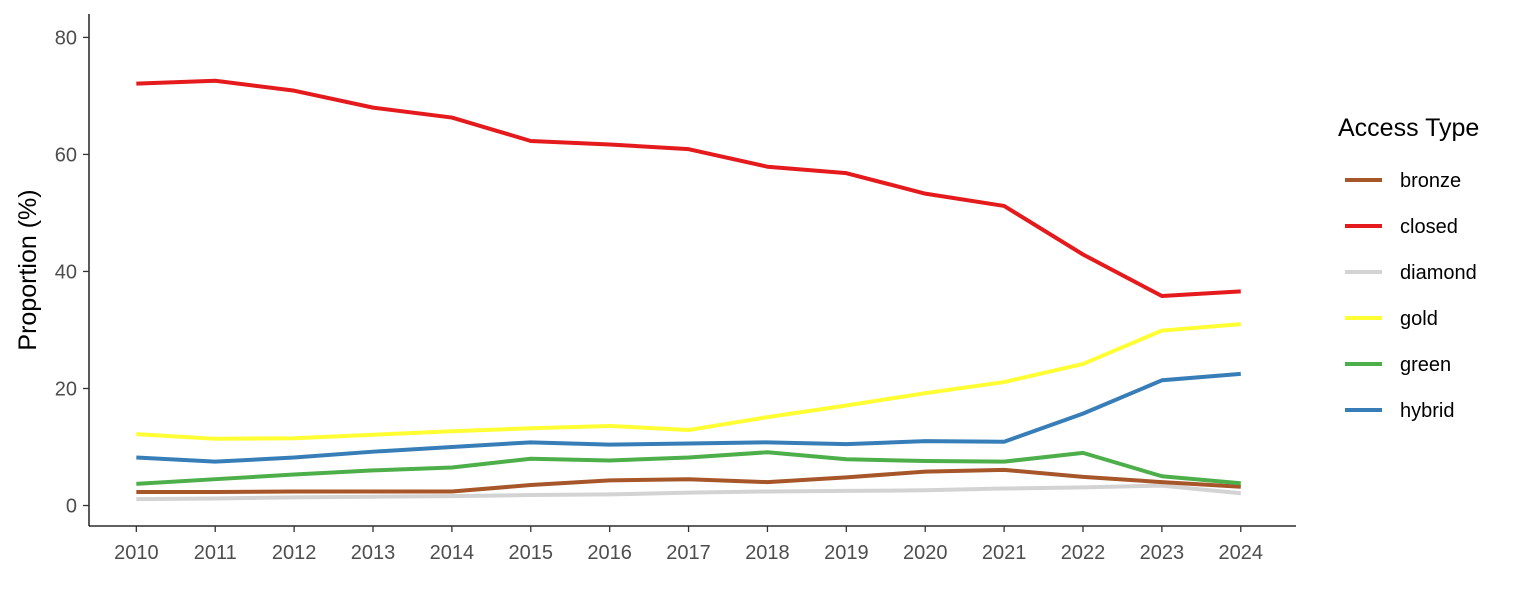  Describe the element at coordinates (531, 553) in the screenshot. I see `x-tick-label: 2015` at that location.